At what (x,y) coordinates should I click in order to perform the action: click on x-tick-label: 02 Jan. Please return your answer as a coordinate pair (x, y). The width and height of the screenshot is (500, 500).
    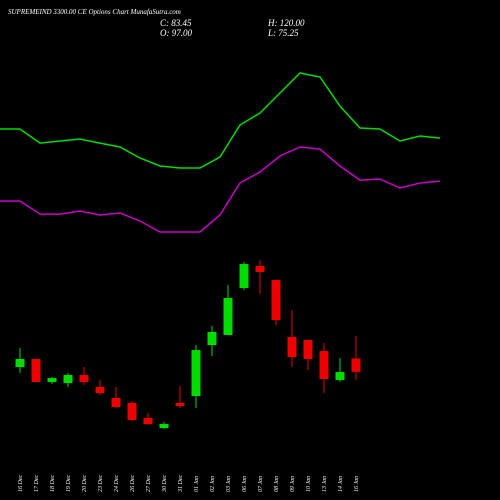
    Looking at the image, I should click on (213, 484).